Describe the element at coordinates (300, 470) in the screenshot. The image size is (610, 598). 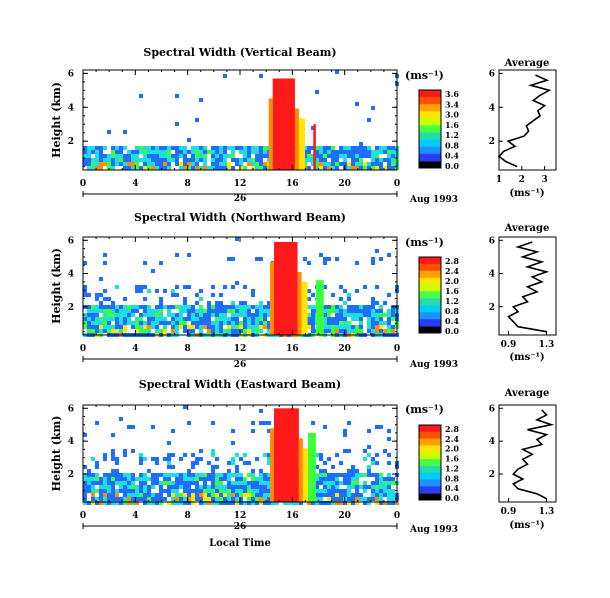
I see `cloud-edge` at that location.